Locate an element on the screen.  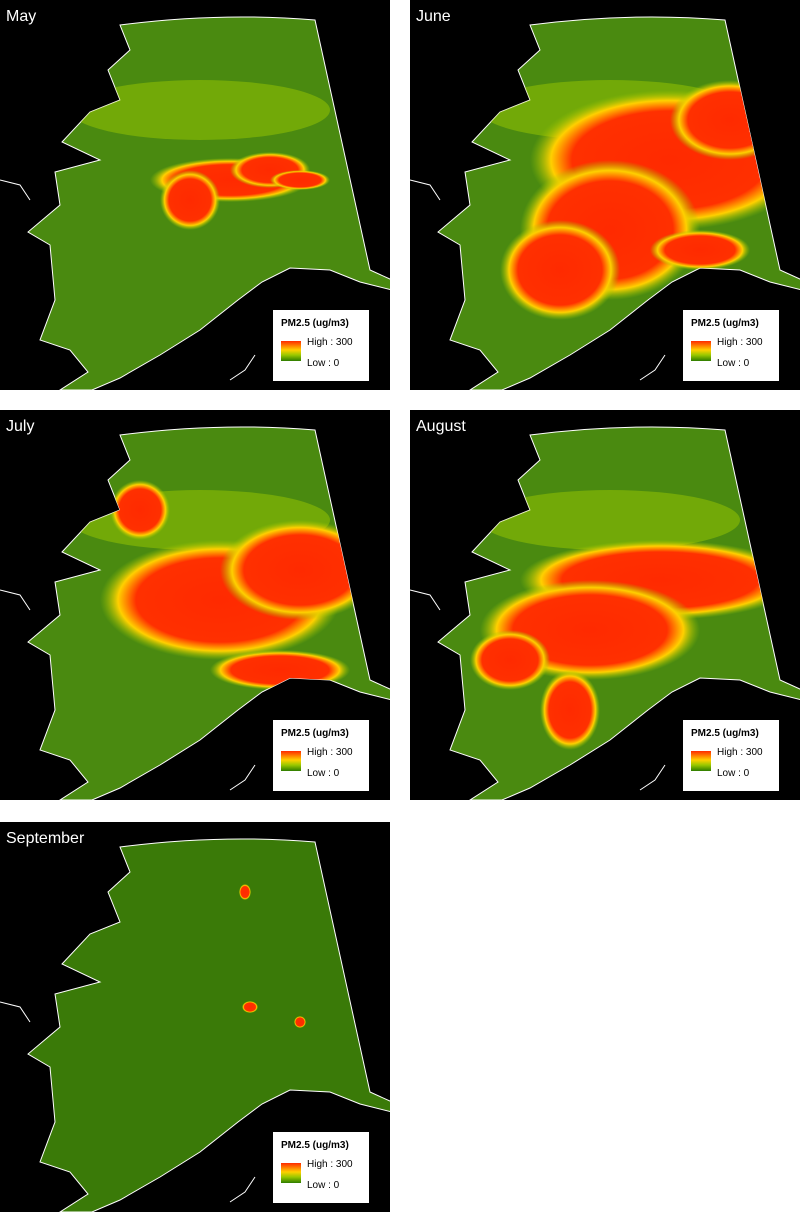
month-title: June is located at coordinates (433, 16).